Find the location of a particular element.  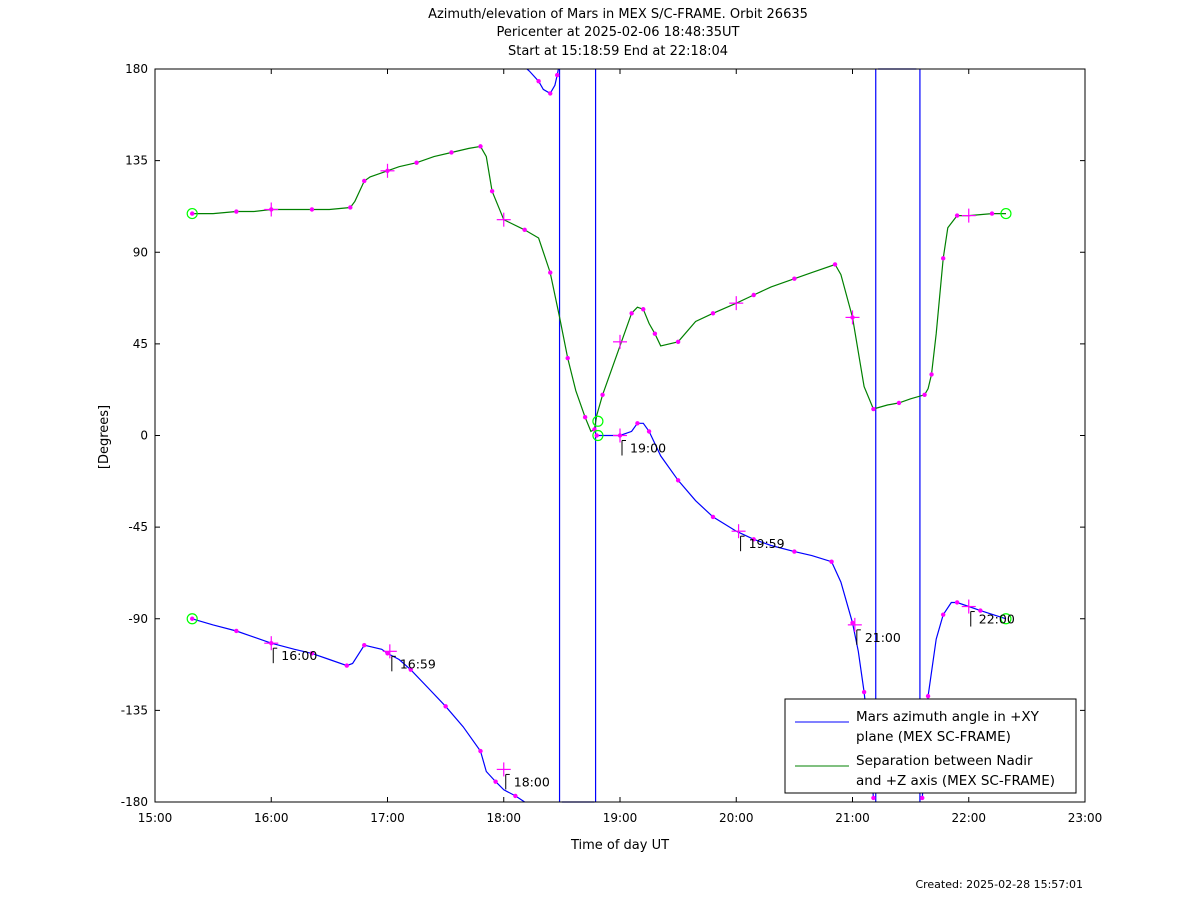

y-tick-label: 90 is located at coordinates (140, 252).